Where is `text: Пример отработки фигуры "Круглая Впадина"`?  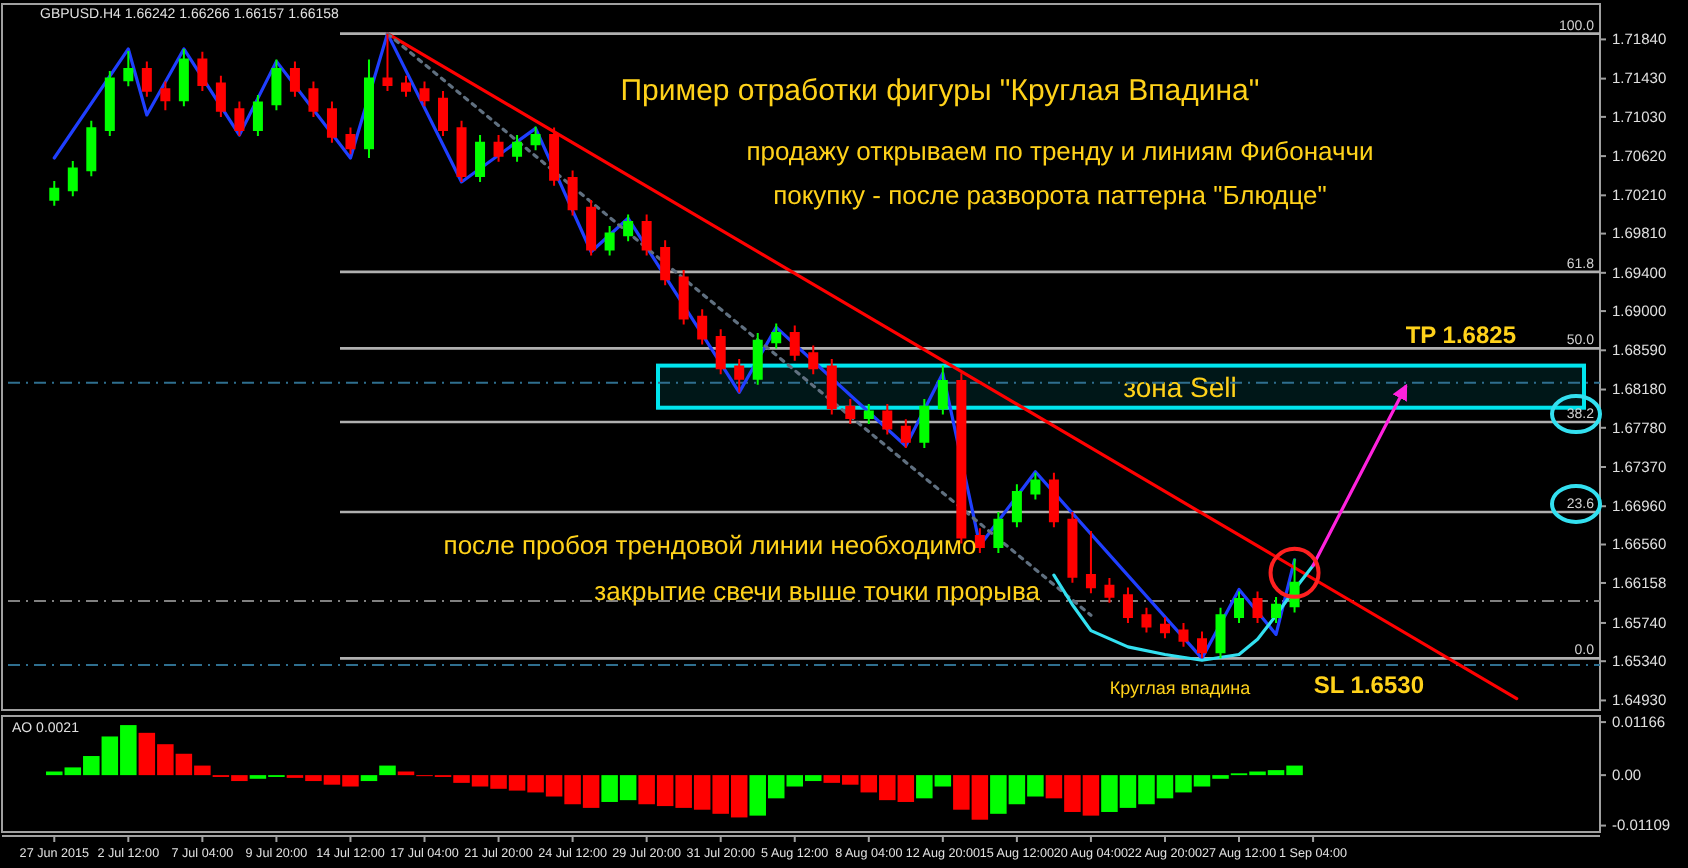 text: Пример отработки фигуры "Круглая Впадина" is located at coordinates (940, 91).